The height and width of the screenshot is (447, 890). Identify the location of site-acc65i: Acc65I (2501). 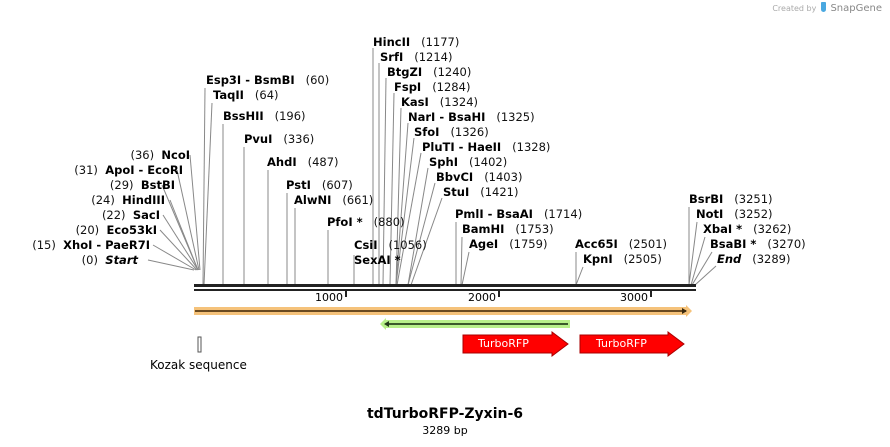
(621, 244).